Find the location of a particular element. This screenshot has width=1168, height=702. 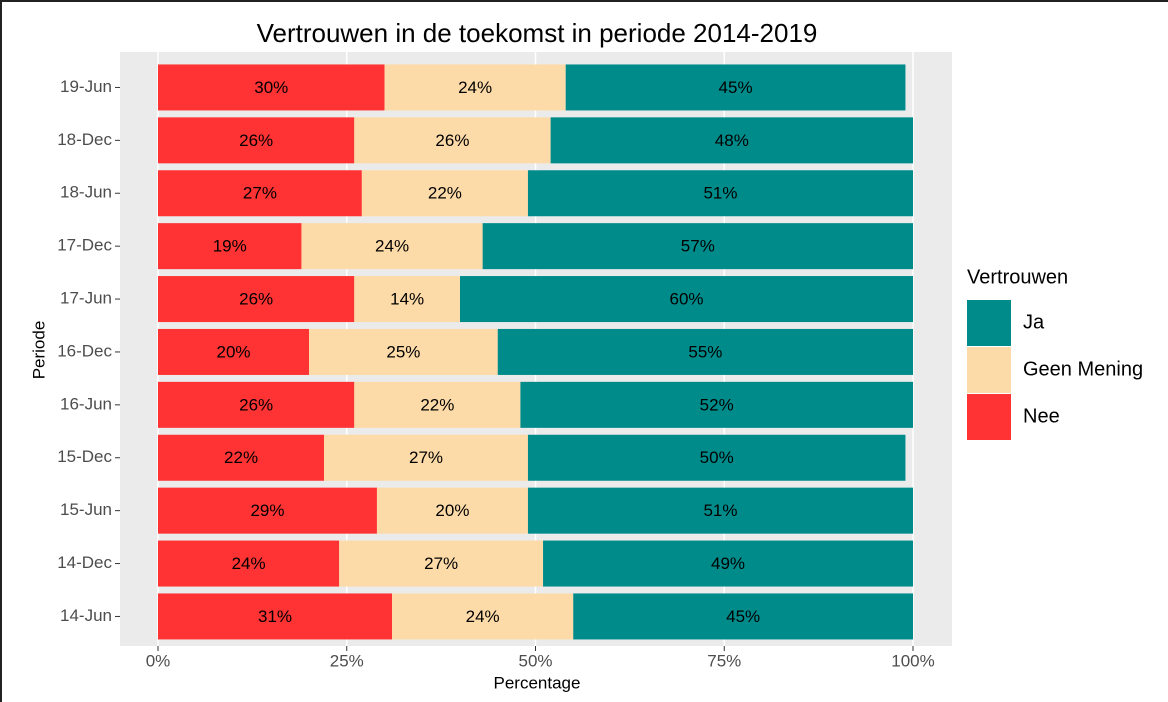

data-label: 50% is located at coordinates (717, 457).